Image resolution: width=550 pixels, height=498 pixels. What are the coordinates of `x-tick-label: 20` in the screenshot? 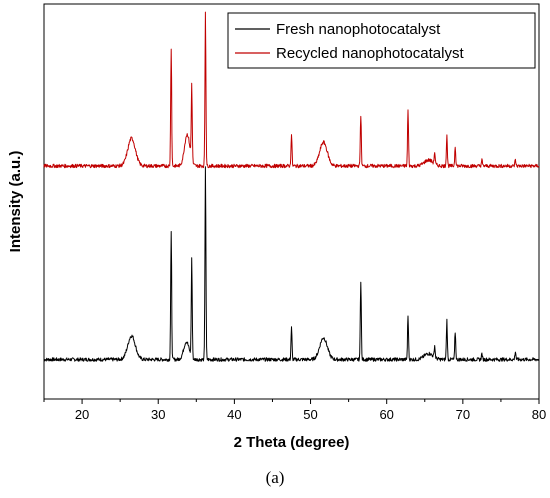 It's located at (82, 414).